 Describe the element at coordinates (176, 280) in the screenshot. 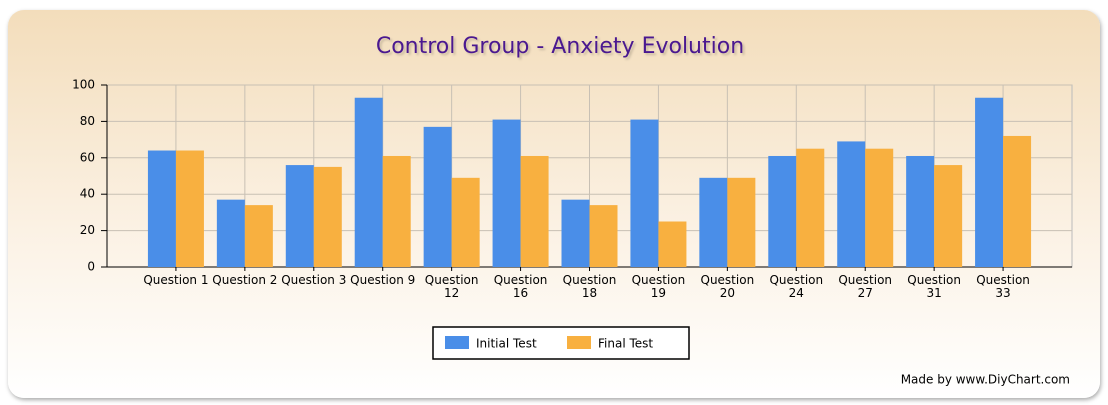

I see `x-tick-label: Question 1` at that location.